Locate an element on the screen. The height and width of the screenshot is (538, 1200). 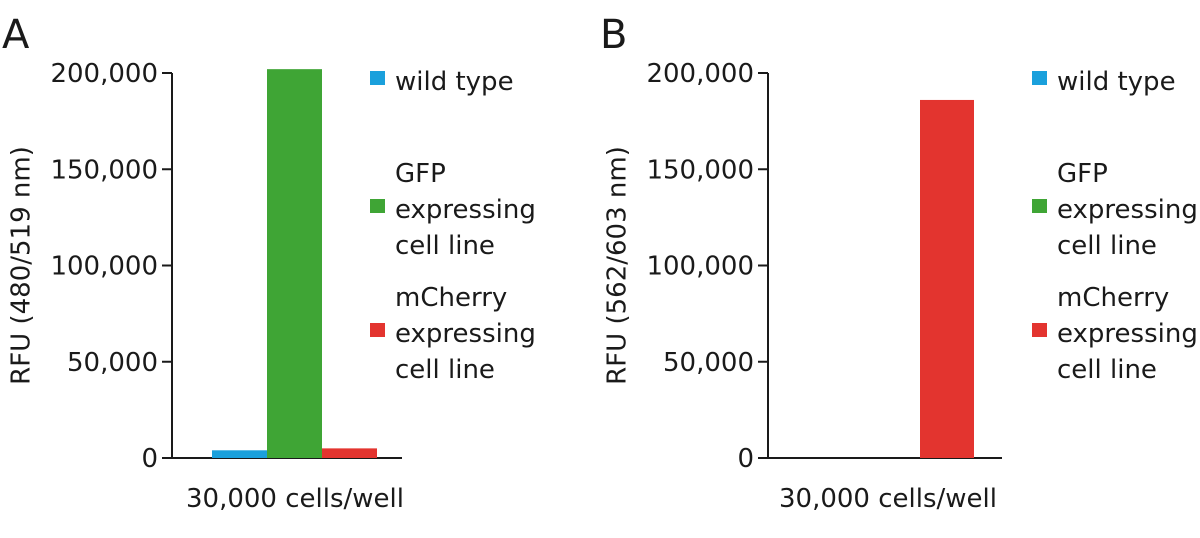
panel-b-legend-label-gfp: GFP is located at coordinates (1082, 174).